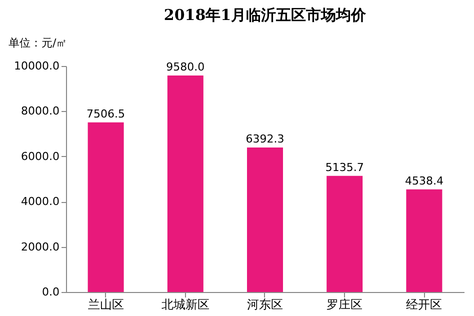 The width and height of the screenshot is (474, 316). Describe the element at coordinates (185, 67) in the screenshot. I see `data-label: 9580.0` at that location.